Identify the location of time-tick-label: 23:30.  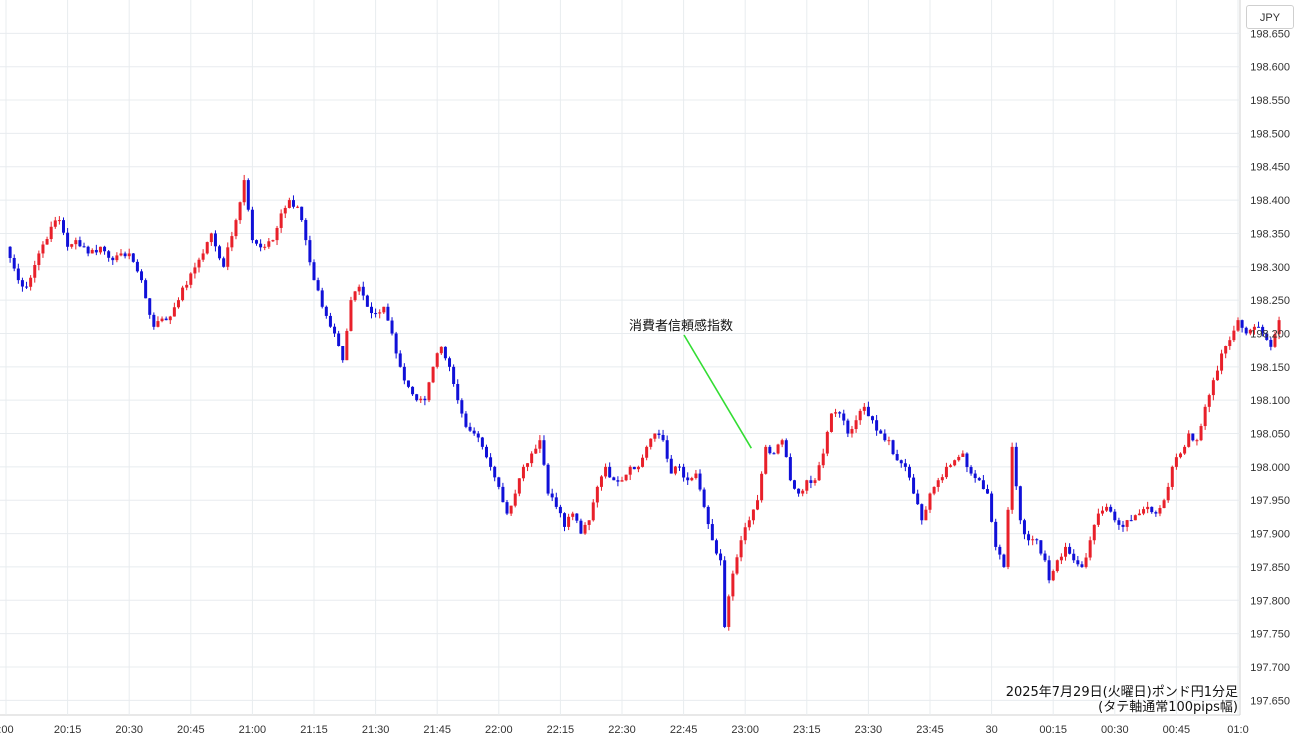
(869, 730).